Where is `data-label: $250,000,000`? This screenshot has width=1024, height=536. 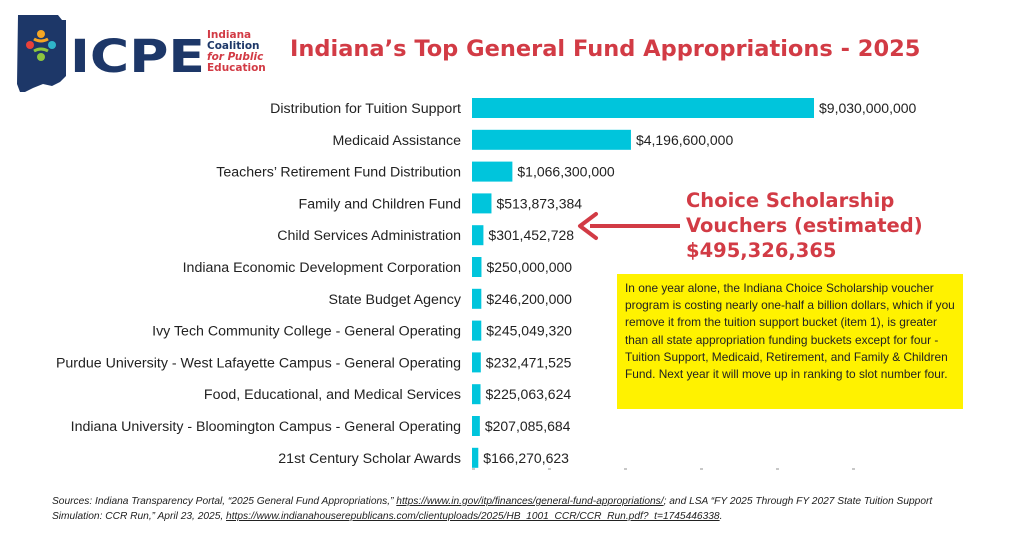 data-label: $250,000,000 is located at coordinates (529, 267).